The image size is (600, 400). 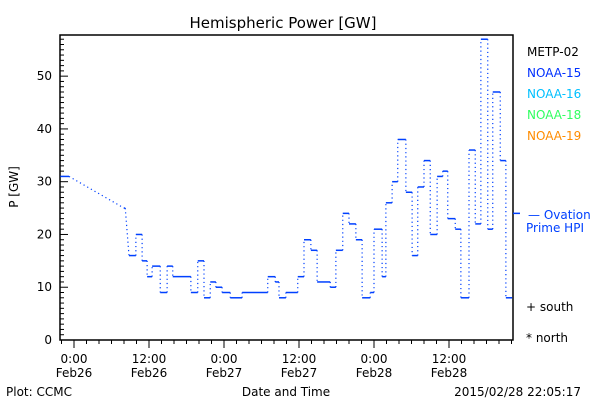 What do you see at coordinates (554, 136) in the screenshot?
I see `legend-item: NOAA-19` at bounding box center [554, 136].